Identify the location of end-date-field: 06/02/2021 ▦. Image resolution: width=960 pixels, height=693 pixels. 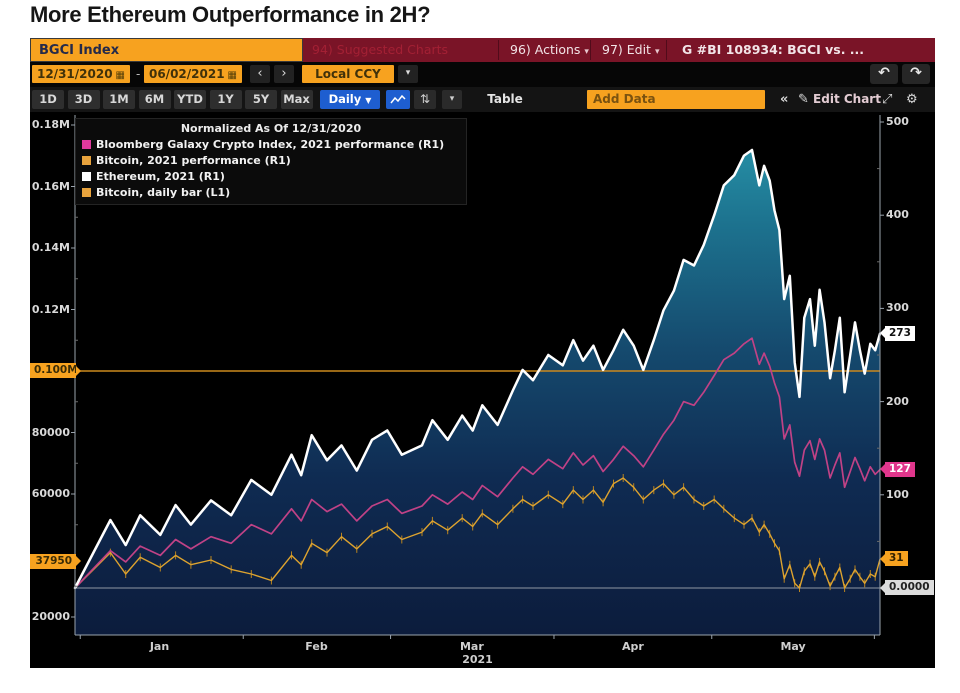
(193, 74).